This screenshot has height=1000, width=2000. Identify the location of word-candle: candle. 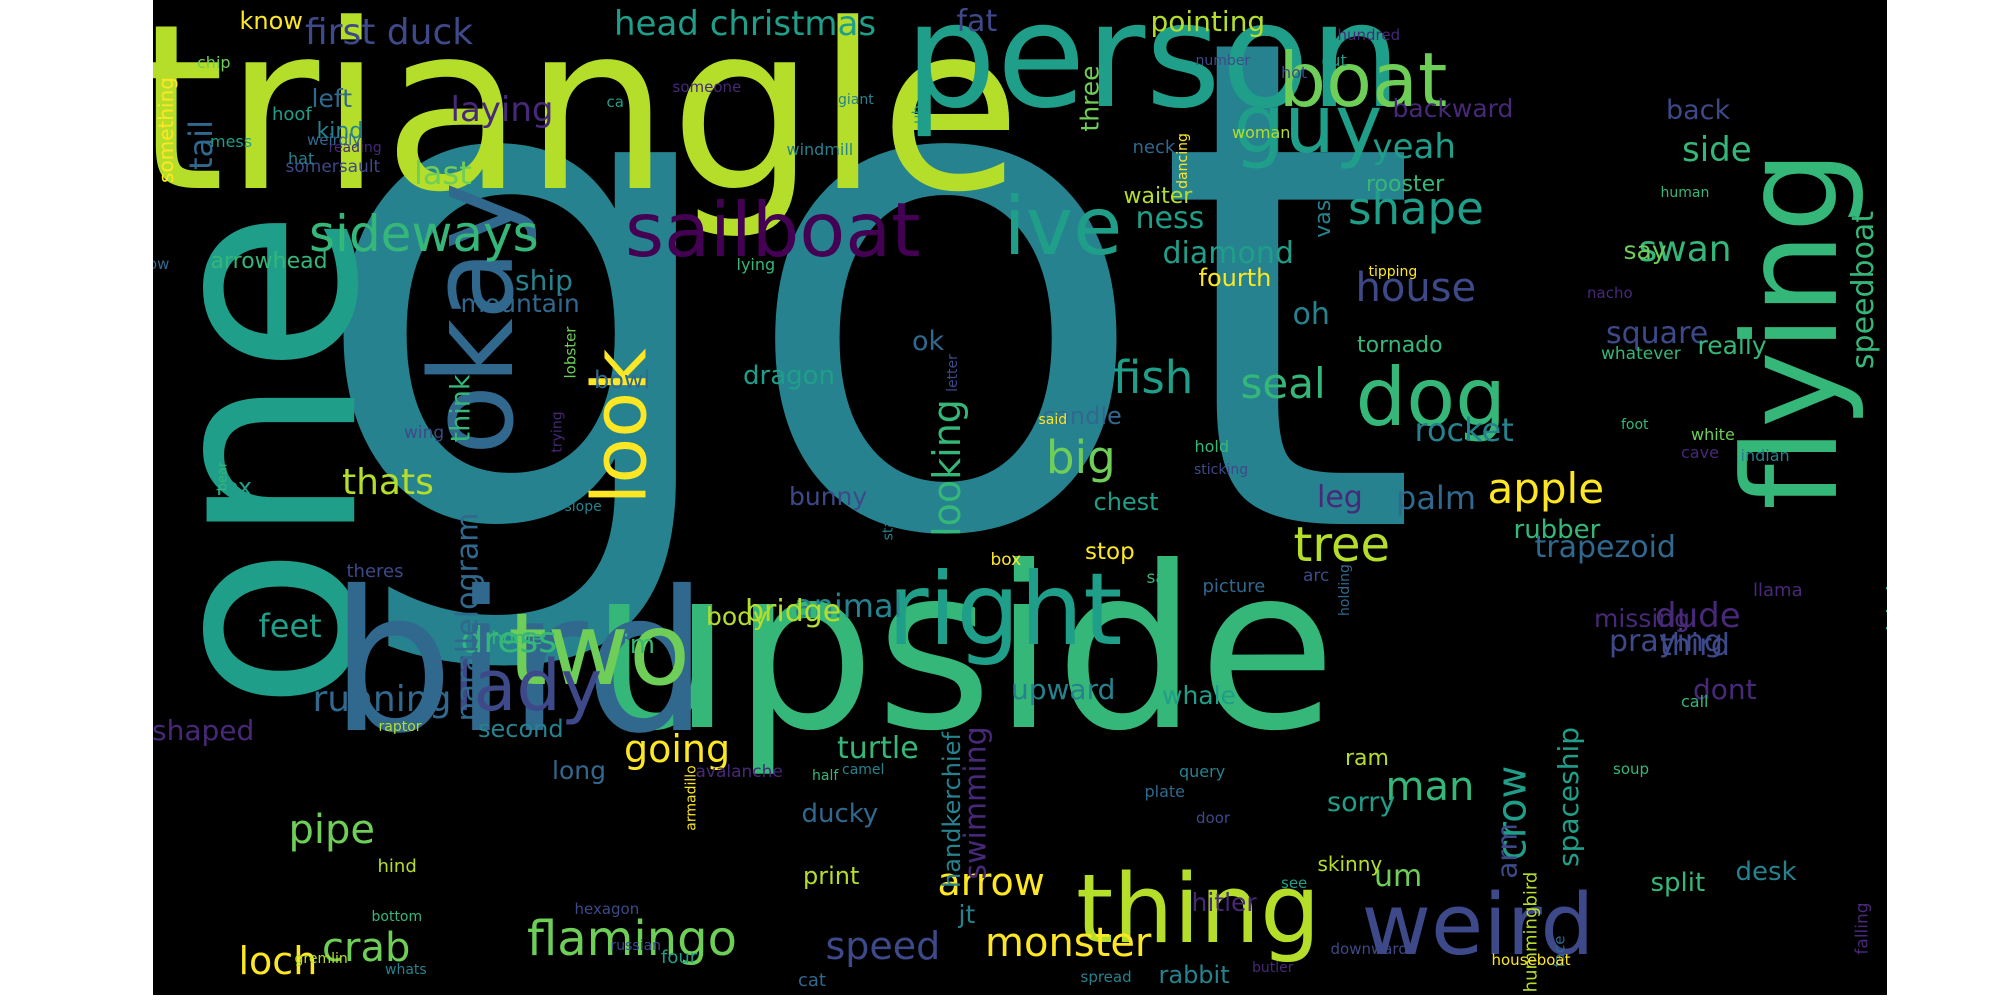
(1082, 416).